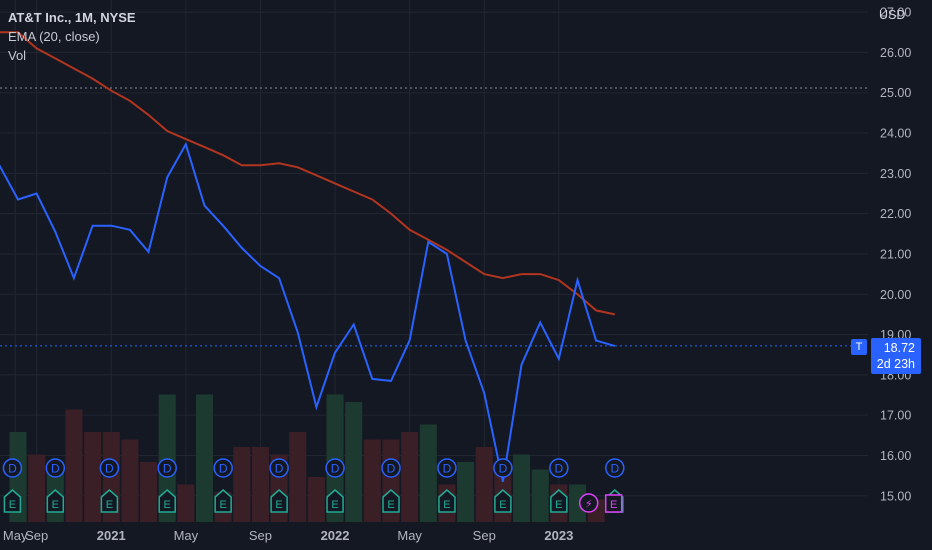  What do you see at coordinates (895, 254) in the screenshot?
I see `y-tick-label: 21.00` at bounding box center [895, 254].